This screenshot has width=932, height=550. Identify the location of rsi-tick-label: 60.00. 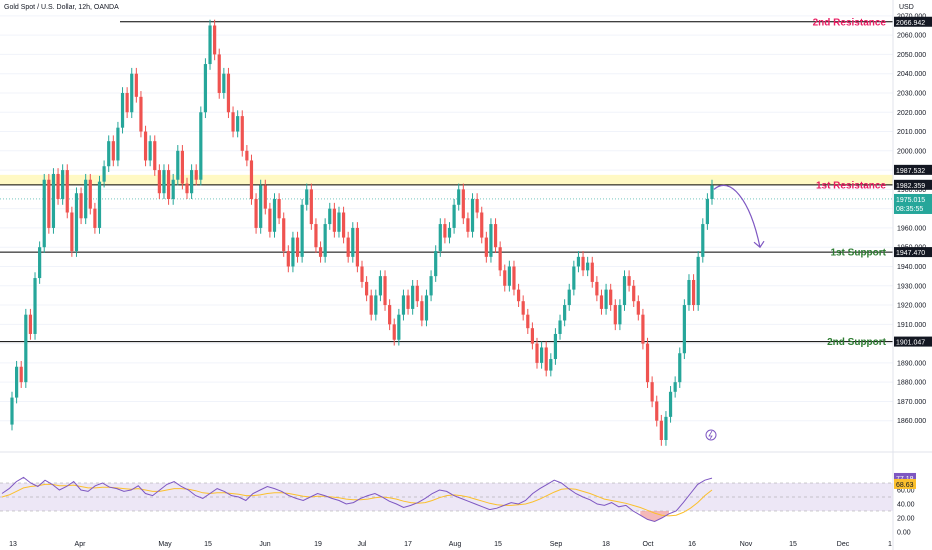
(906, 491).